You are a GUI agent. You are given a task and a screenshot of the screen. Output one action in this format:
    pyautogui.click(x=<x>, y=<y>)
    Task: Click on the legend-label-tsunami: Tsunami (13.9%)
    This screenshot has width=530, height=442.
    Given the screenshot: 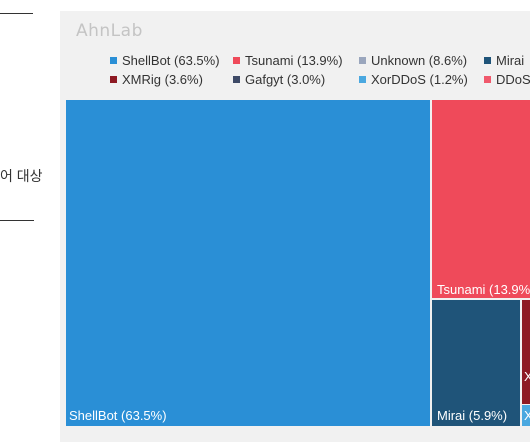 What is the action you would take?
    pyautogui.click(x=294, y=60)
    